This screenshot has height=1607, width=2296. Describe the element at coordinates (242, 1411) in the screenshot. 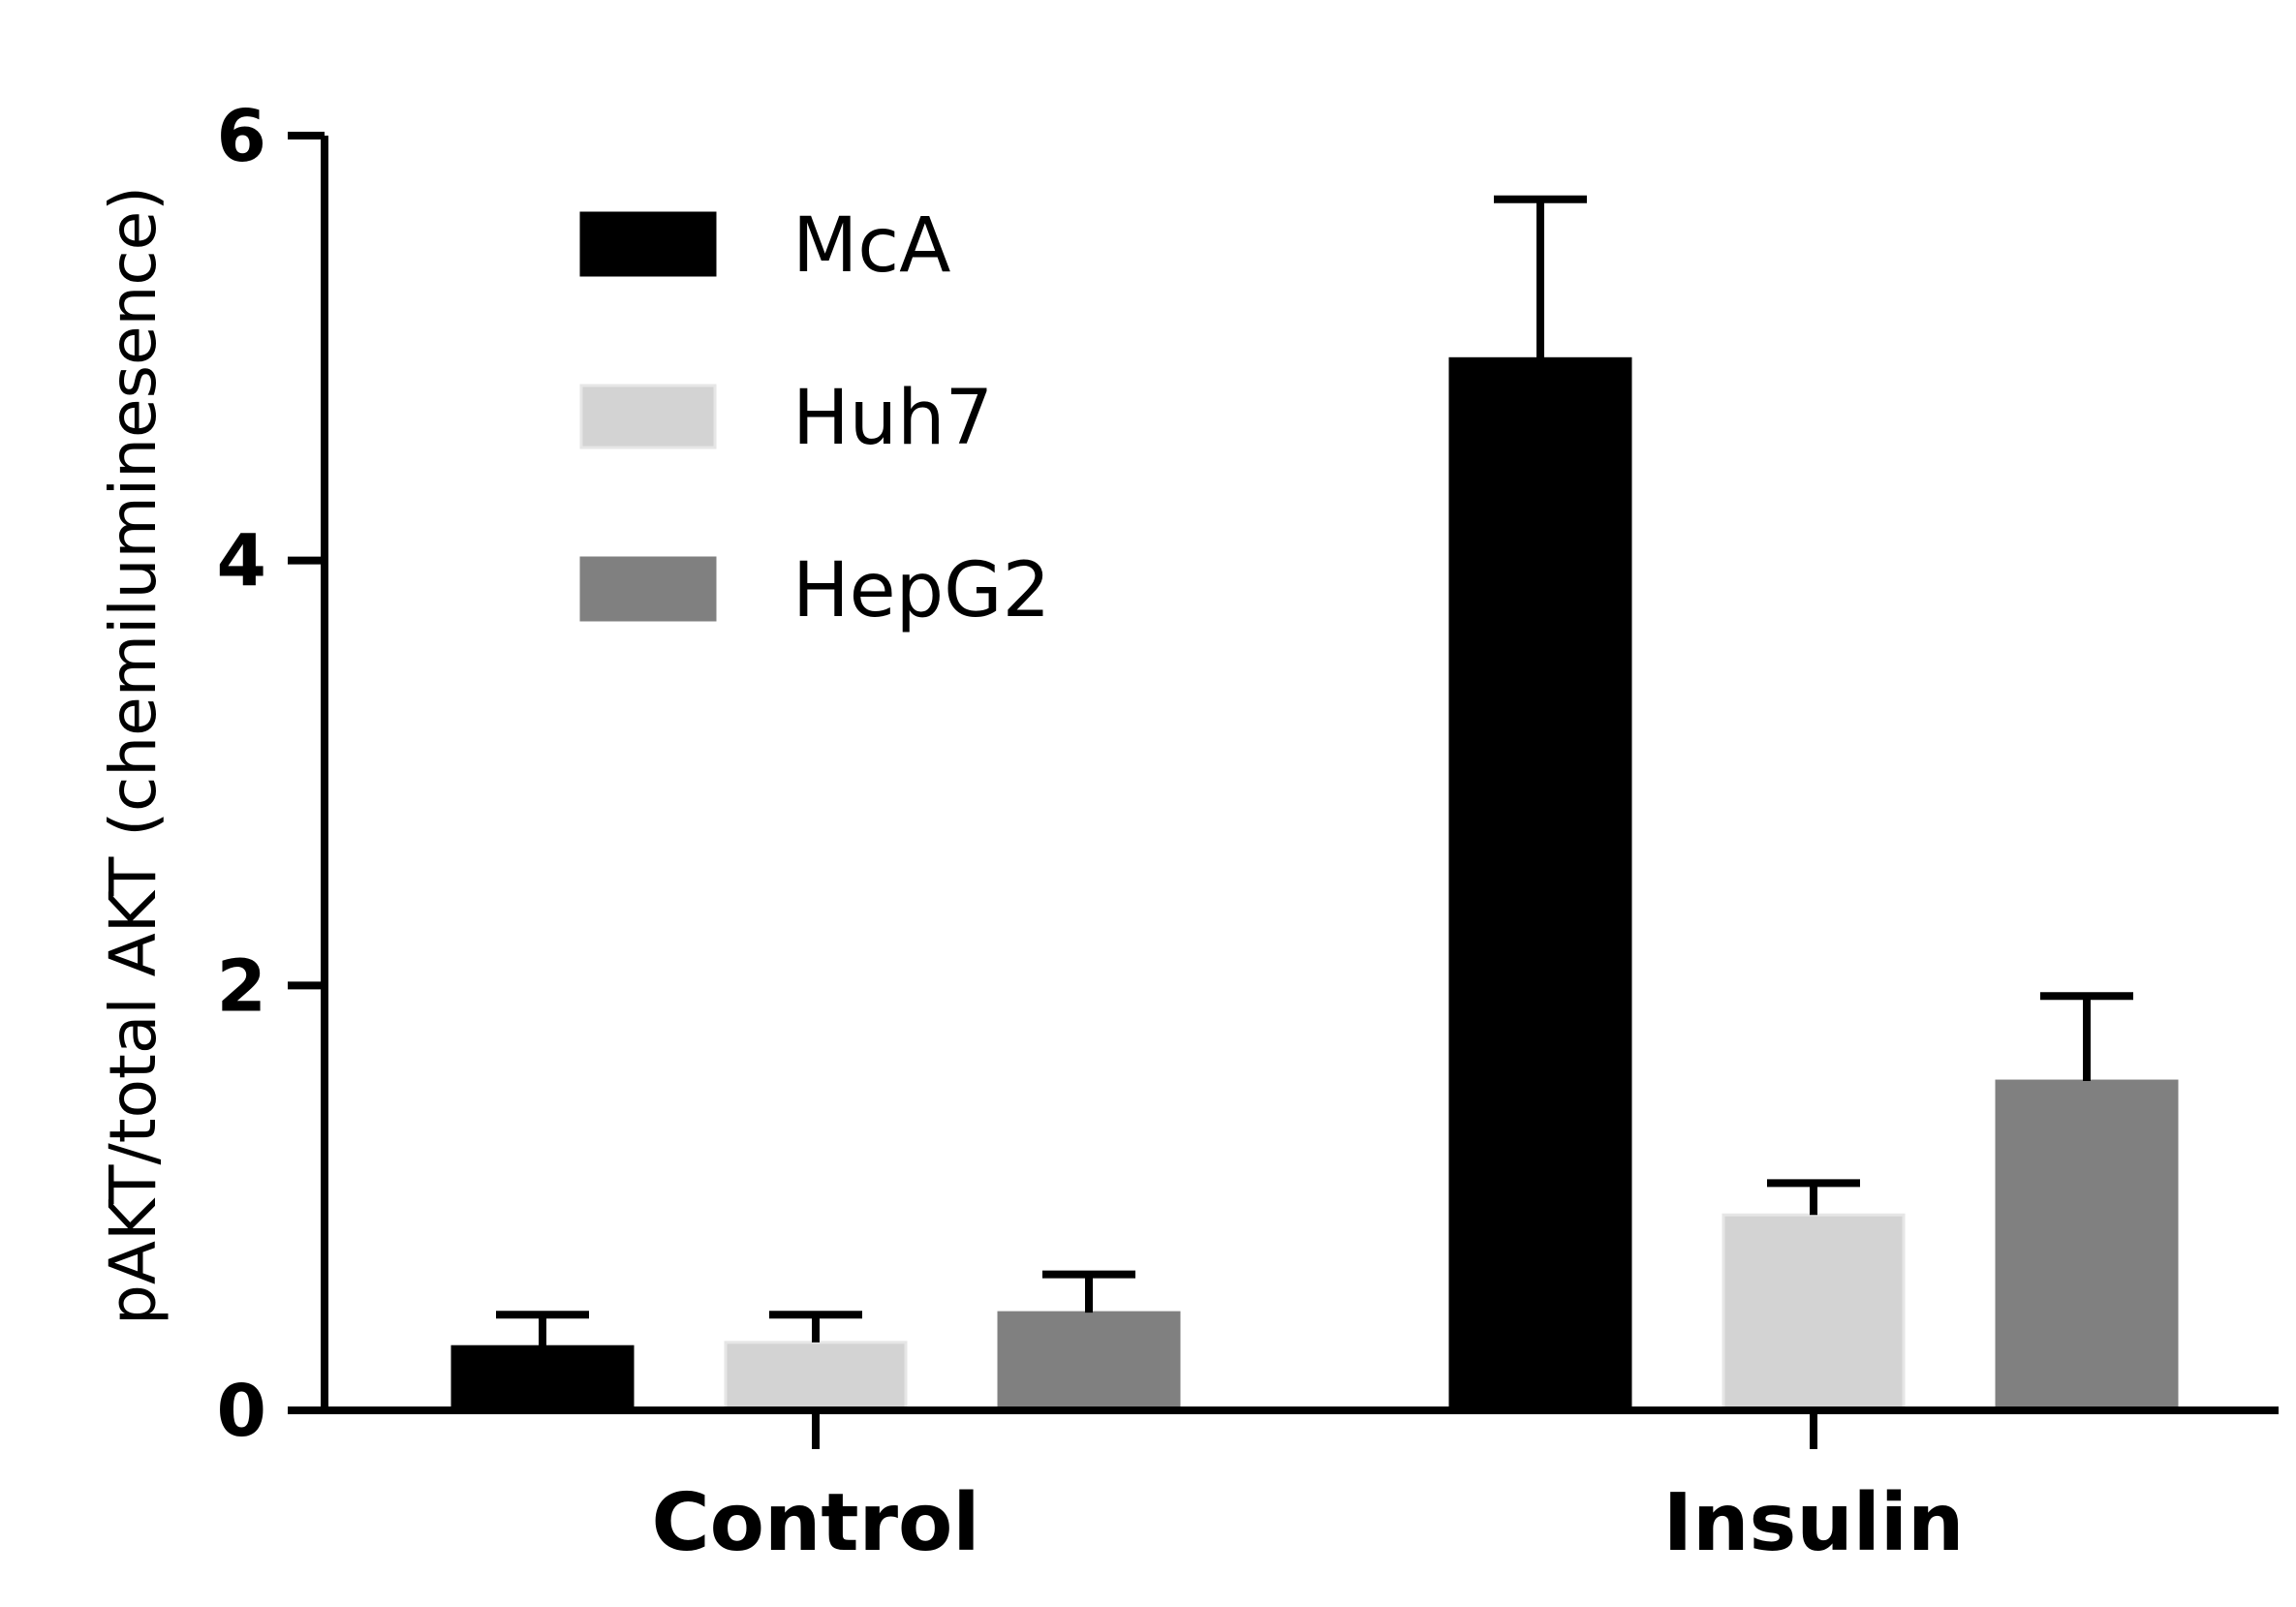

I see `y-tick-label-0: 0` at that location.